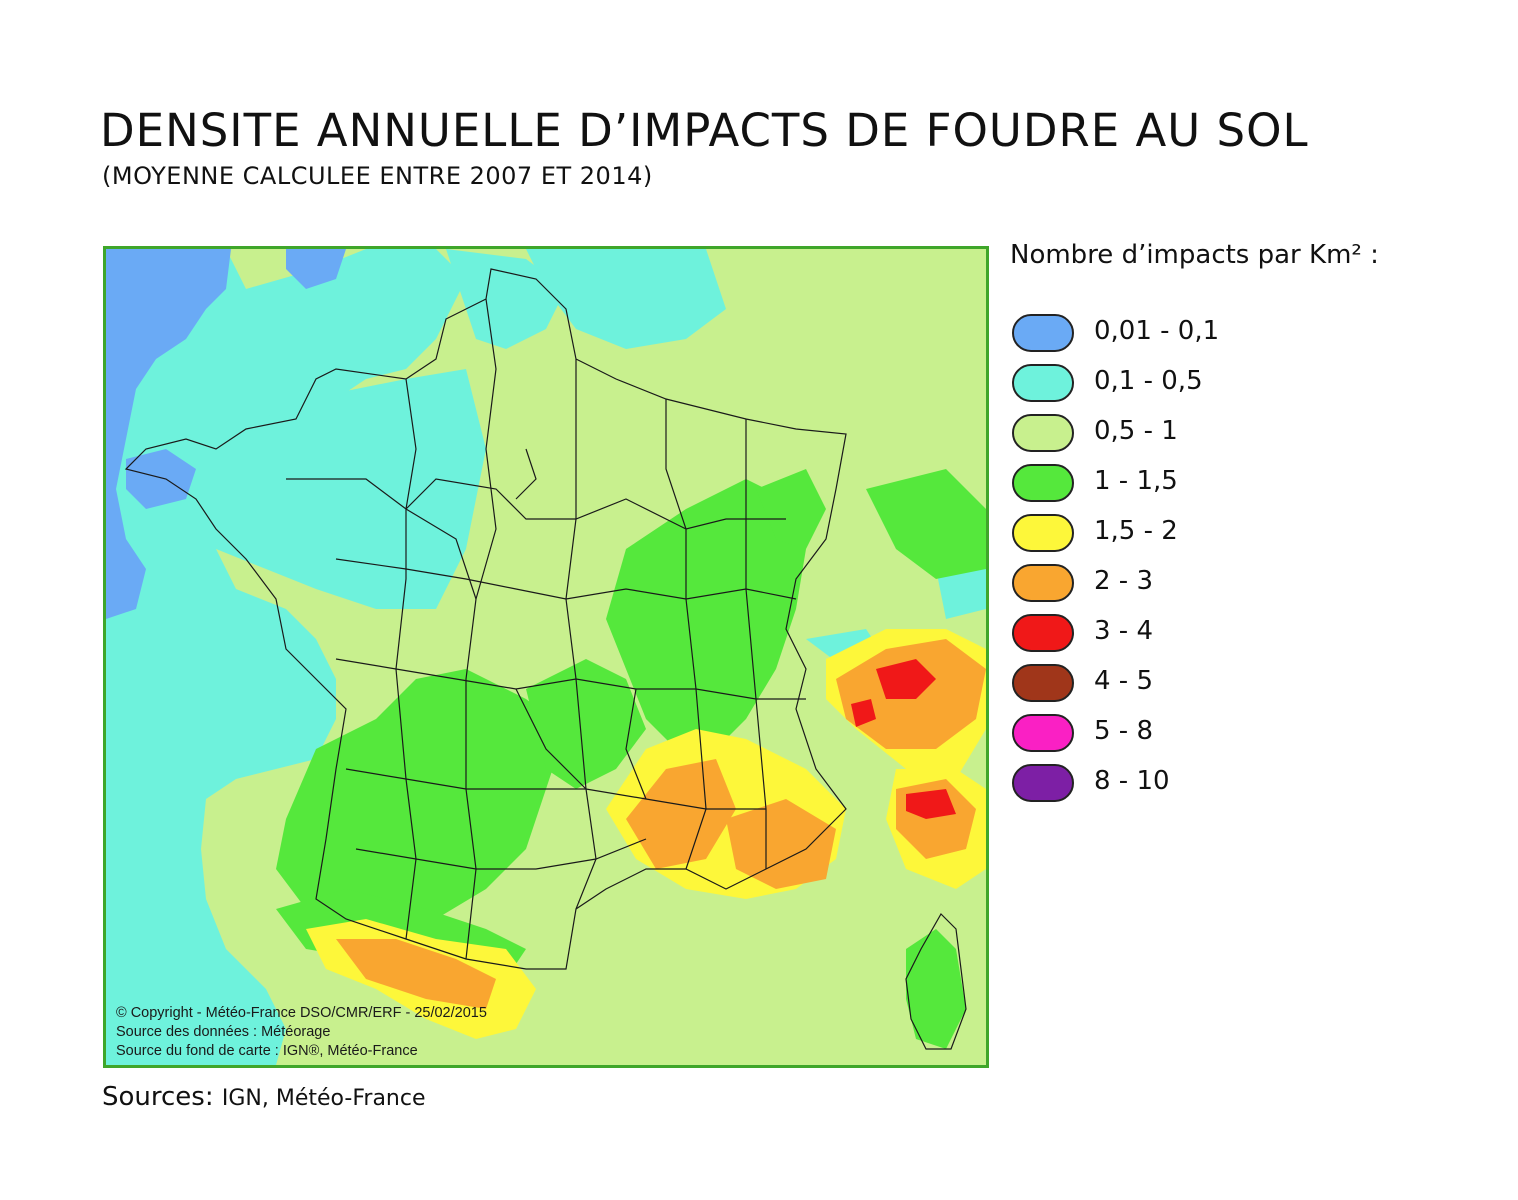 This screenshot has width=1518, height=1200. I want to click on legend-item: 8 - 10, so click(1142, 784).